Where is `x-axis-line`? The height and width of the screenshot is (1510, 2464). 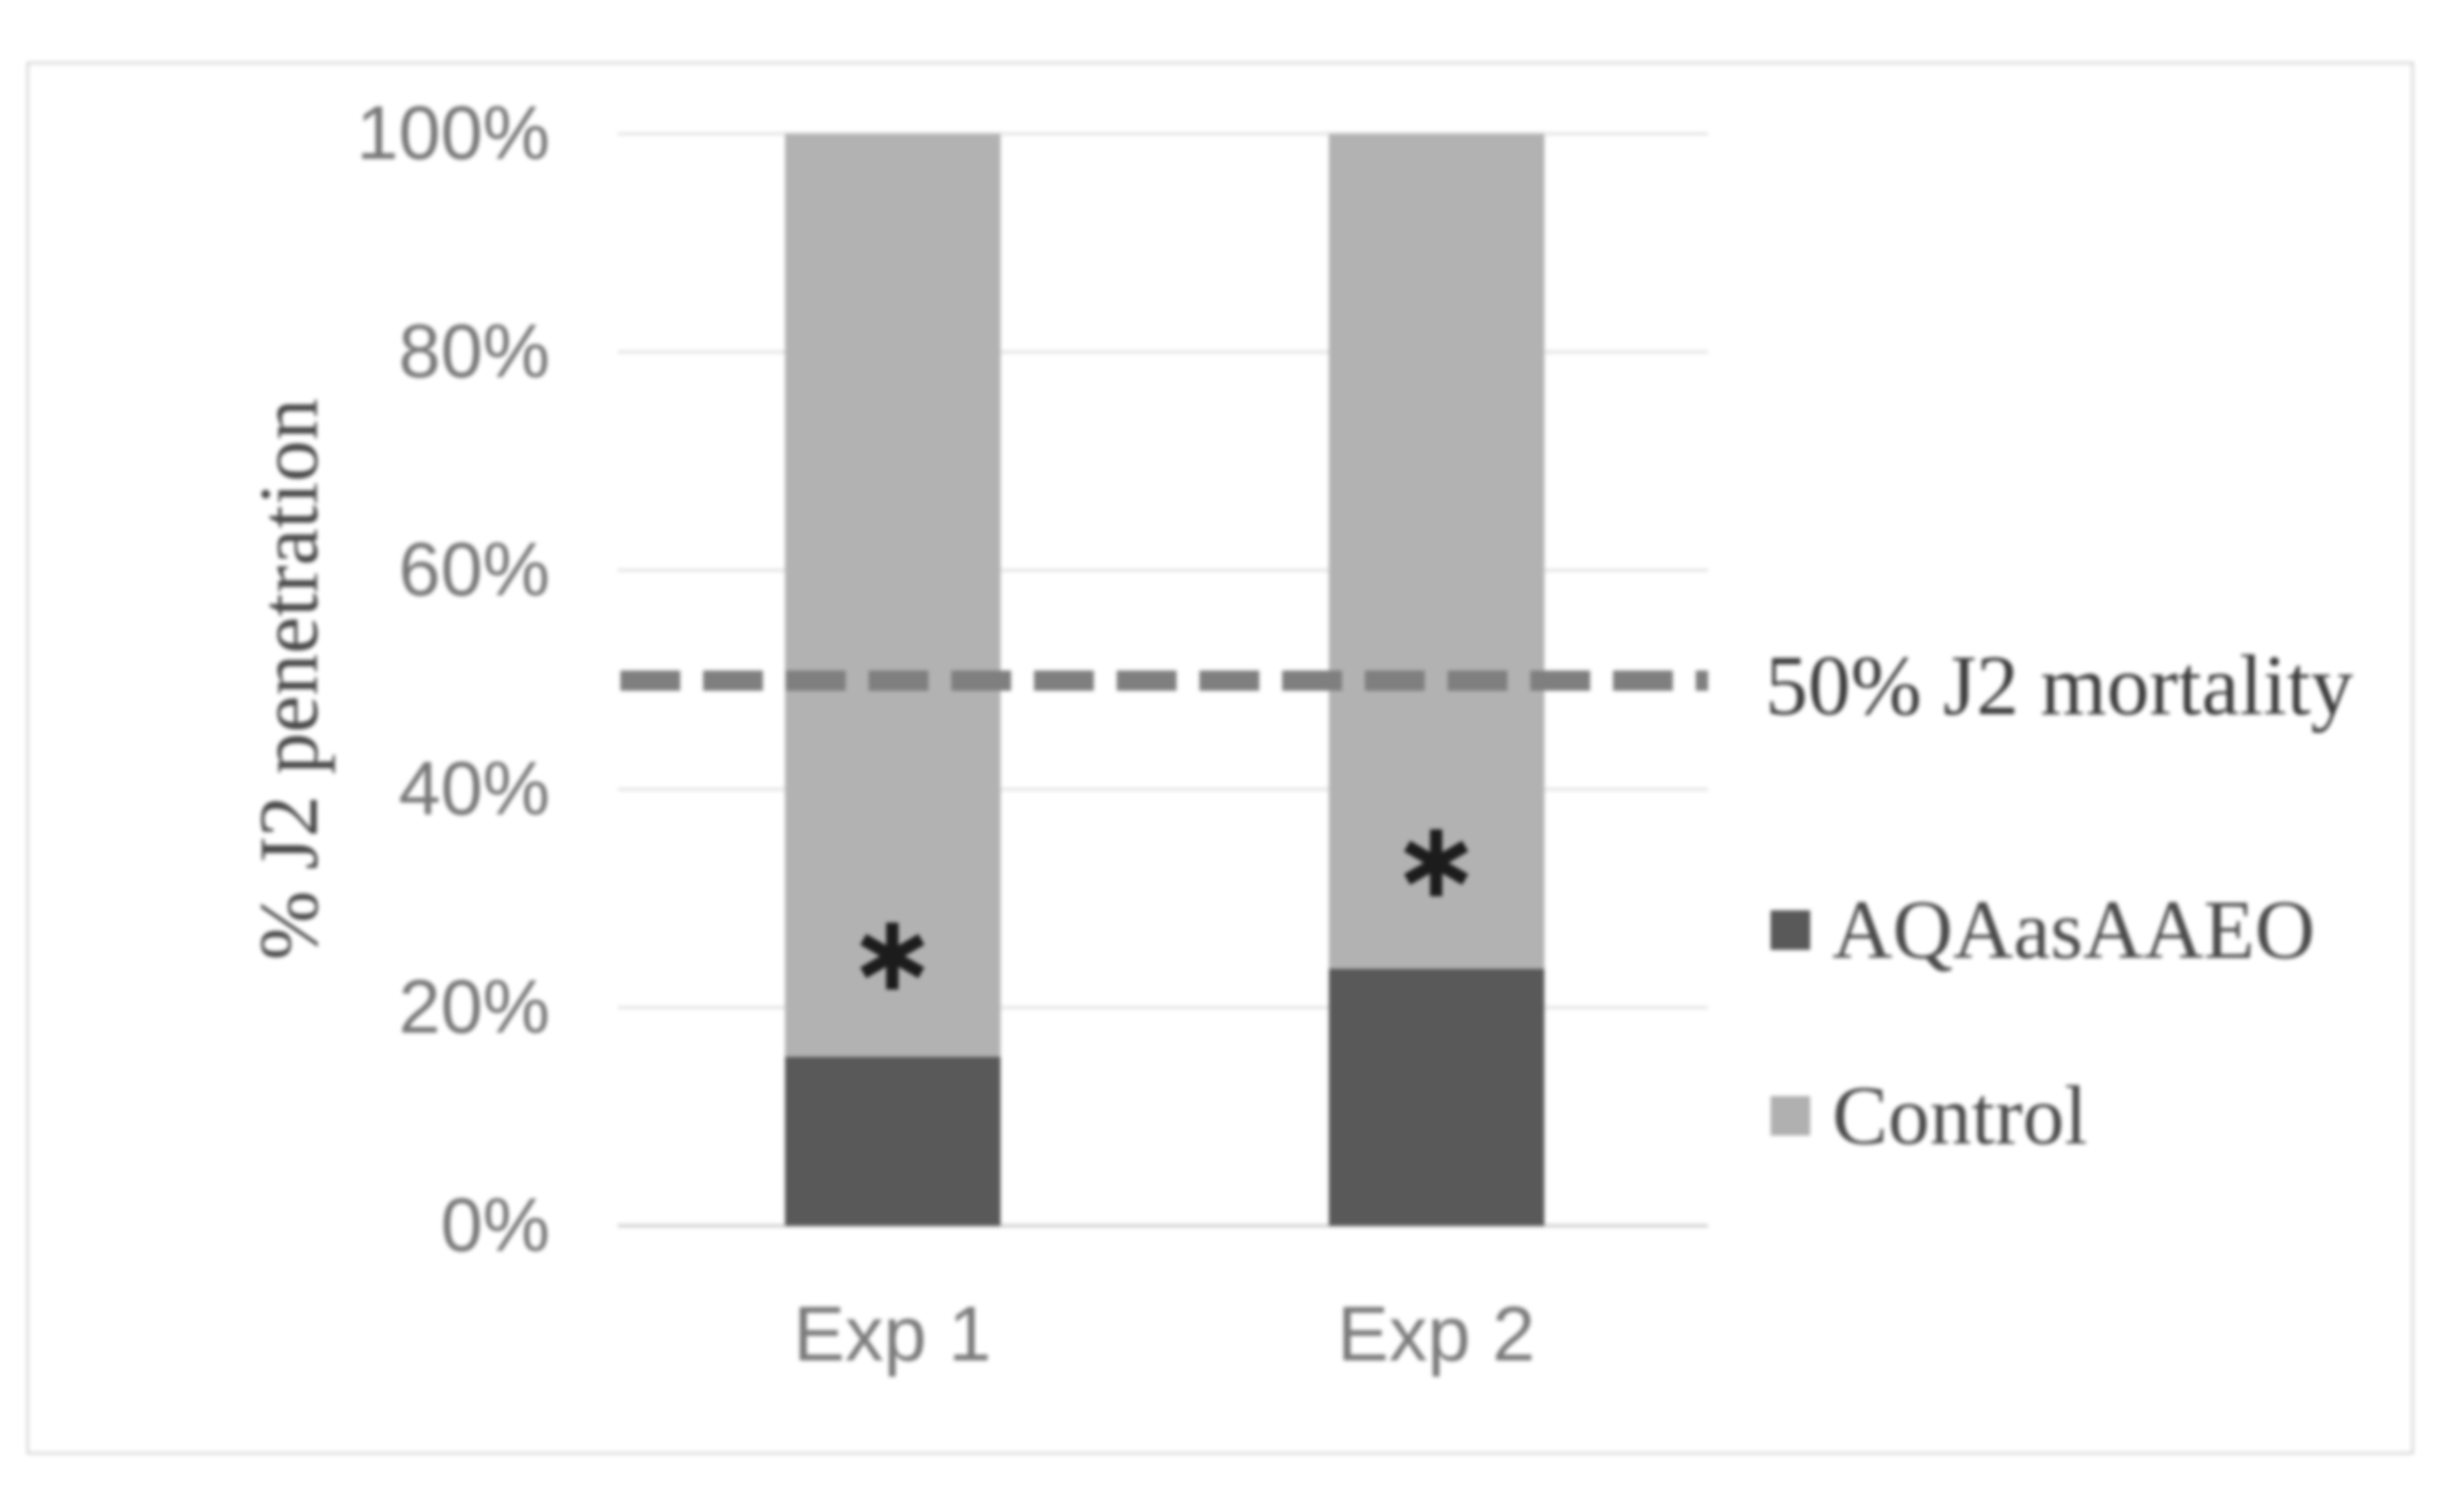
x-axis-line is located at coordinates (1163, 1226).